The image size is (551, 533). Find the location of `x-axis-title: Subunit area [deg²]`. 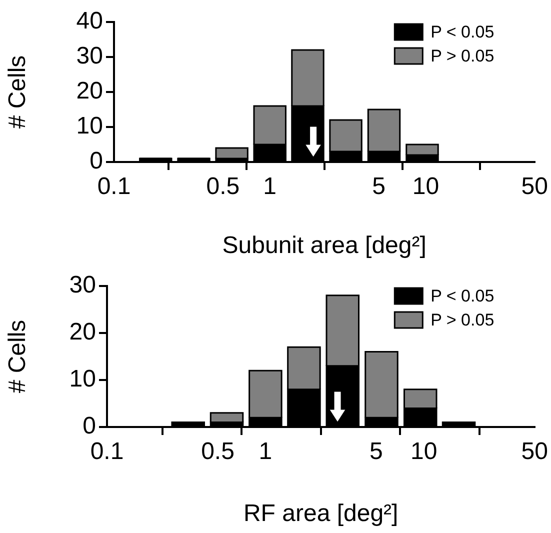

x-axis-title: Subunit area [deg²] is located at coordinates (324, 246).